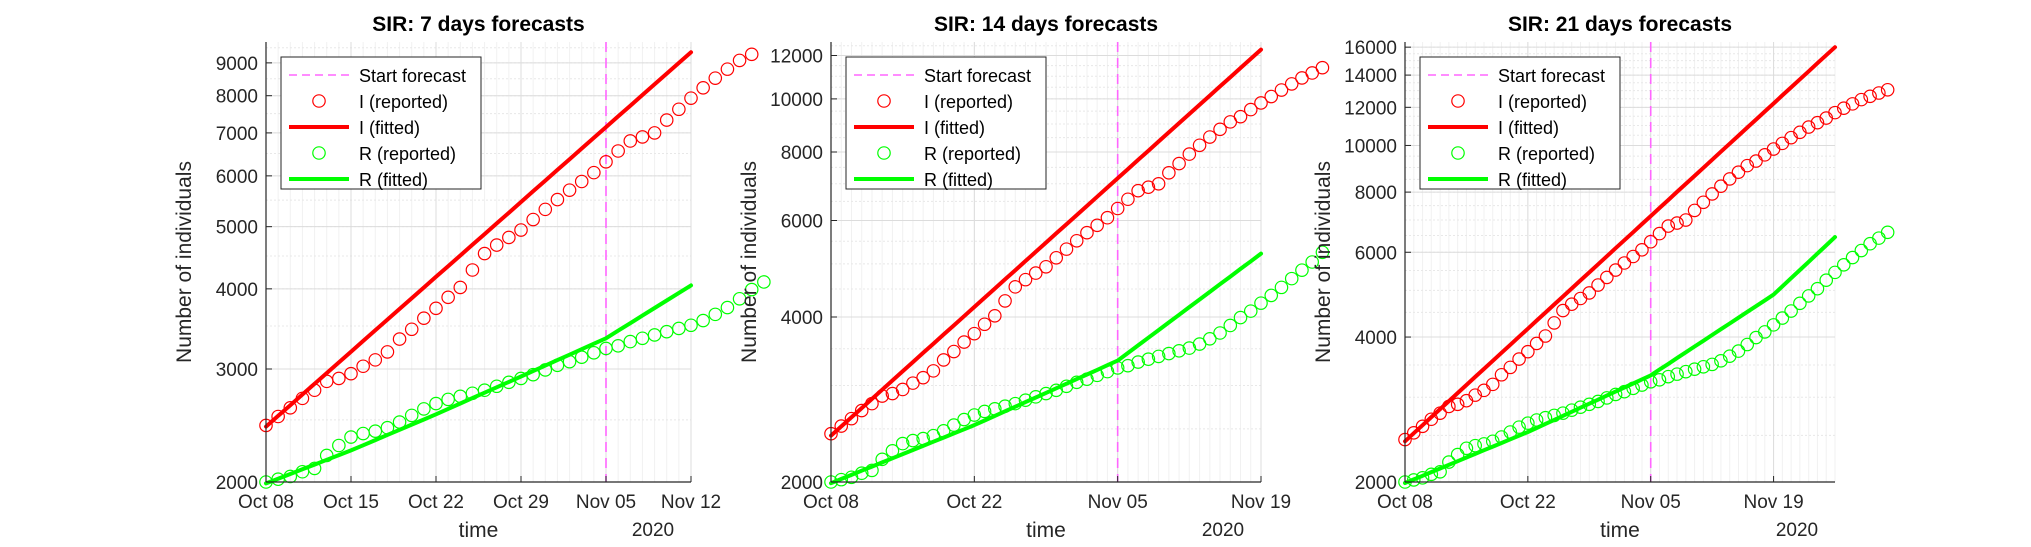 The width and height of the screenshot is (2031, 547). I want to click on x-tick-label: Oct 22, so click(436, 502).